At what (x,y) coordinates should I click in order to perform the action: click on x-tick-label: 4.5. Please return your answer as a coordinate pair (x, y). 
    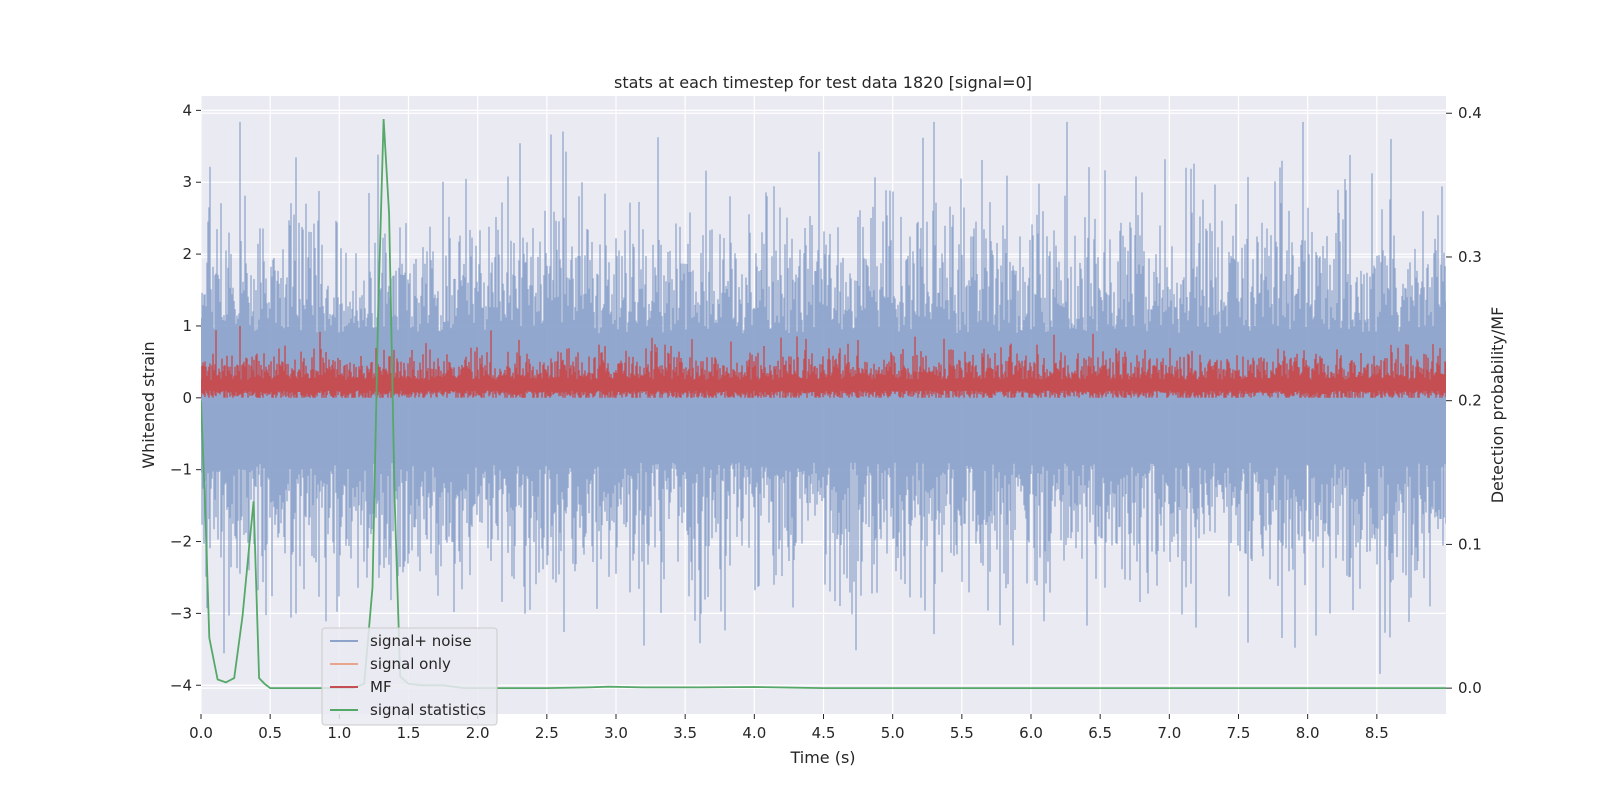
    Looking at the image, I should click on (824, 733).